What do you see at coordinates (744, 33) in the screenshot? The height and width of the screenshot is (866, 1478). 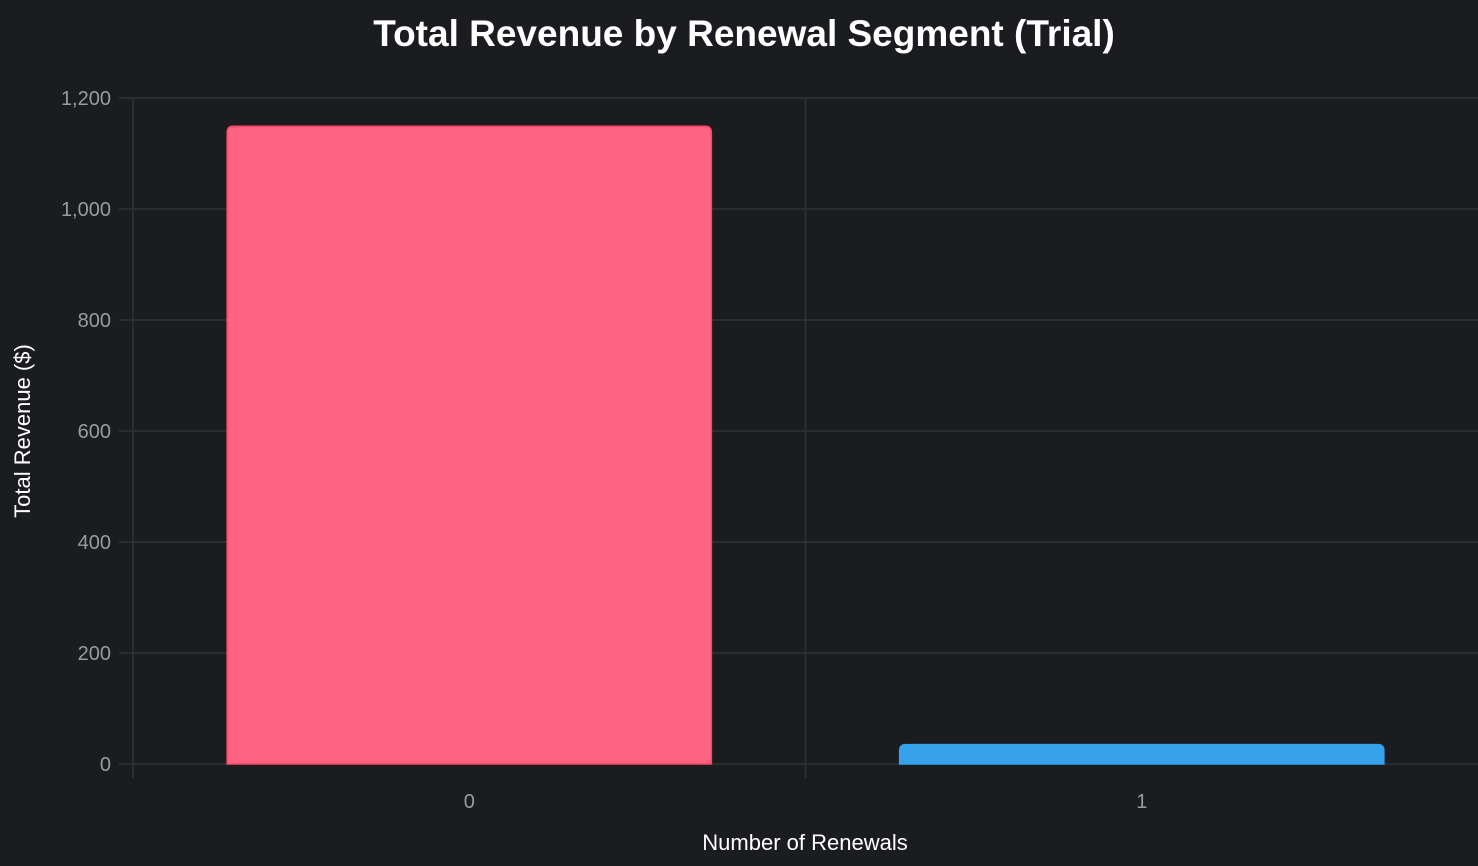 I see `chart-title: Total Revenue by Renewal Segment (Trial)` at bounding box center [744, 33].